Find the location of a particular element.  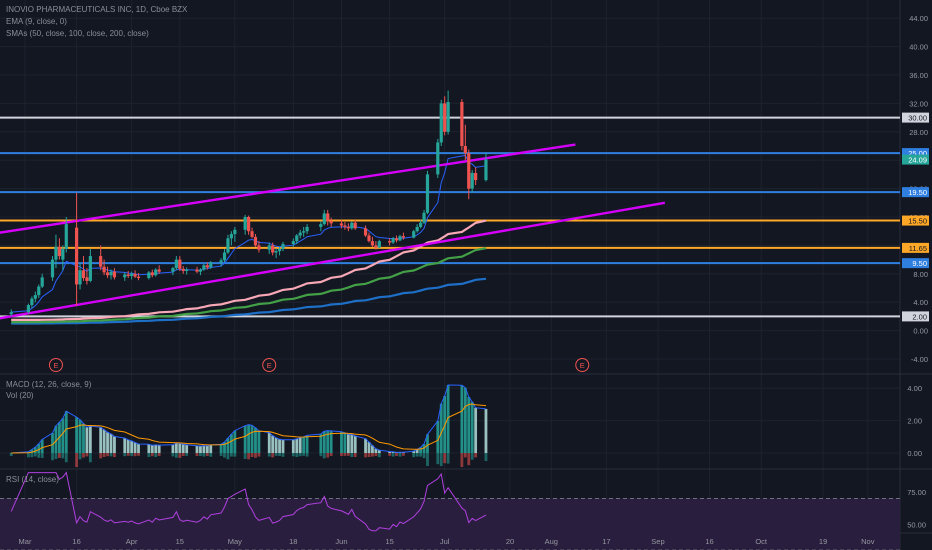

price-tick-label: -4.00 is located at coordinates (919, 359).